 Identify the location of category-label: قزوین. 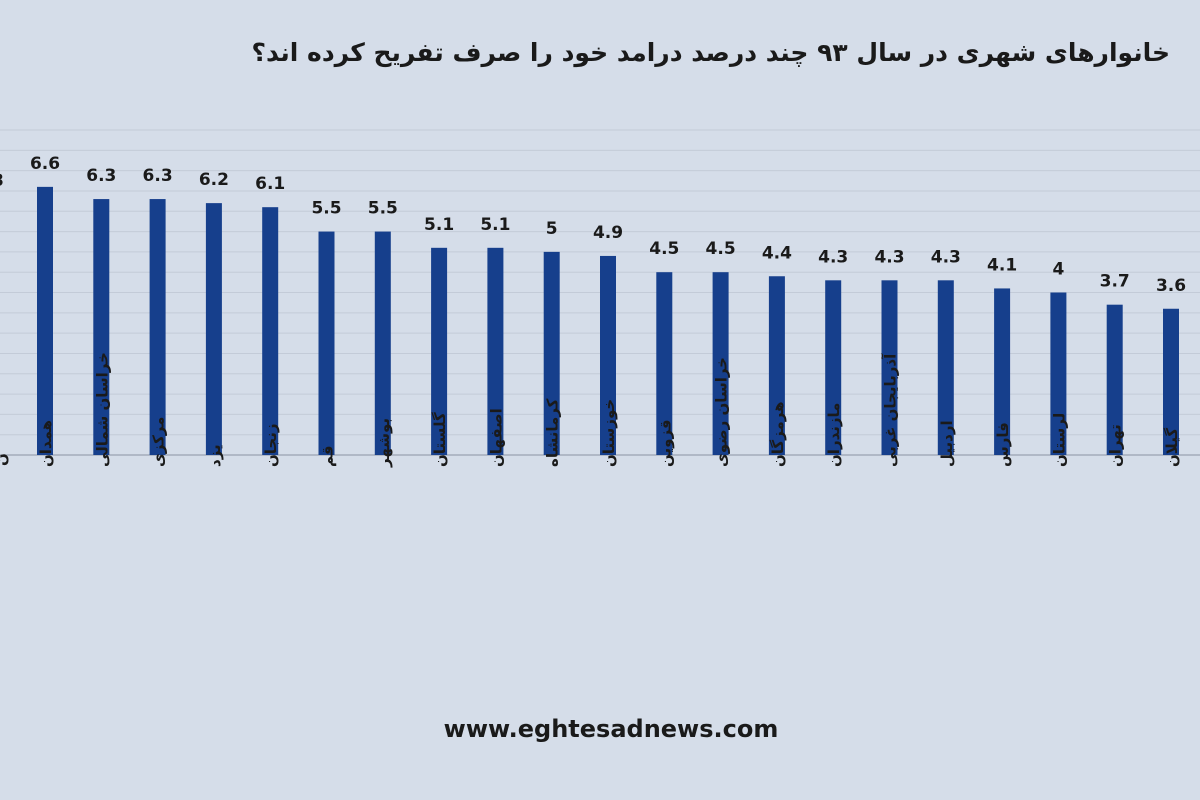
(665, 443).